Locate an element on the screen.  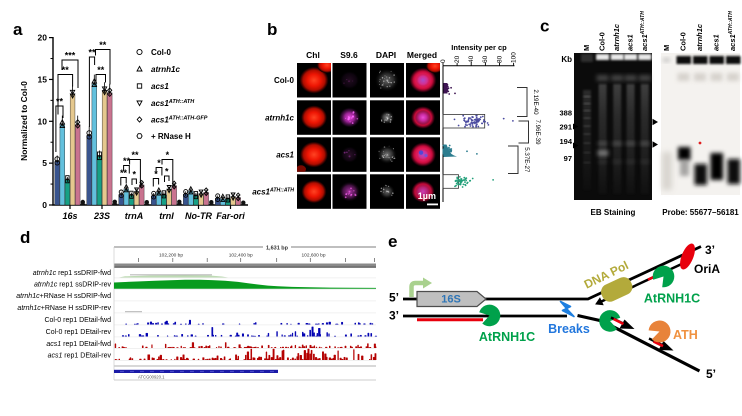
svg-text: Kb is located at coordinates (566, 59).